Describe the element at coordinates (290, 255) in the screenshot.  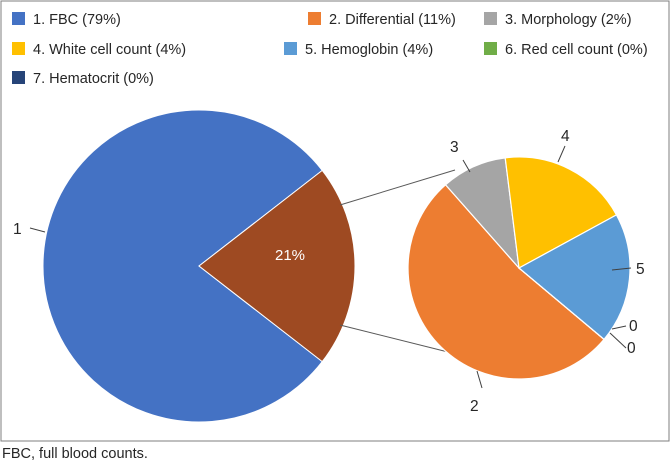
I see `other-percent-label: 21%` at that location.